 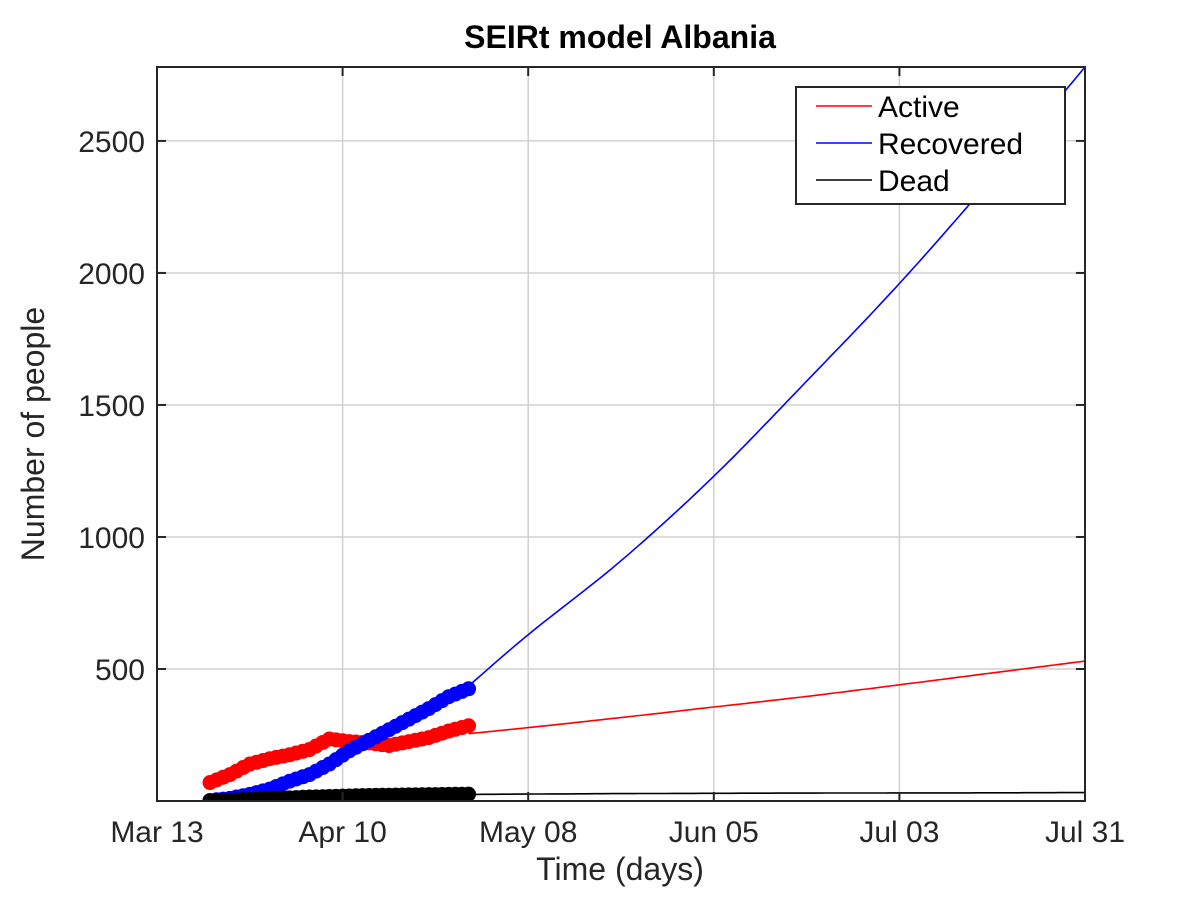 What do you see at coordinates (342, 832) in the screenshot?
I see `x-tick-label: Apr 10` at bounding box center [342, 832].